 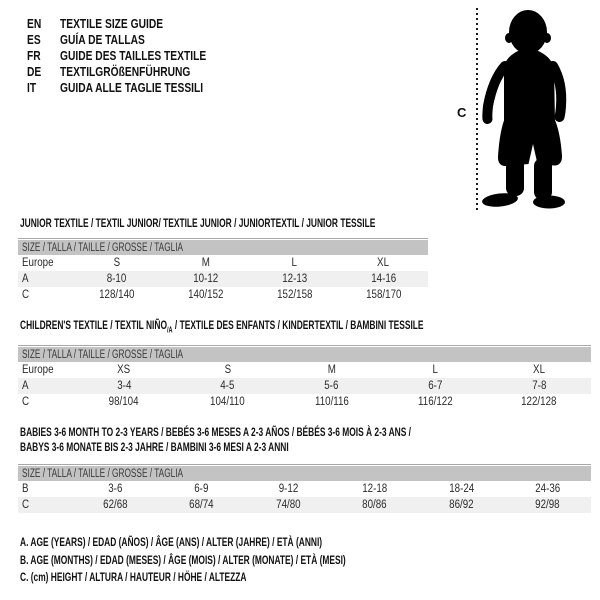 I want to click on table-row-height: C 98/104 104/110 110/116 116/122 122/128, so click(x=304, y=402).